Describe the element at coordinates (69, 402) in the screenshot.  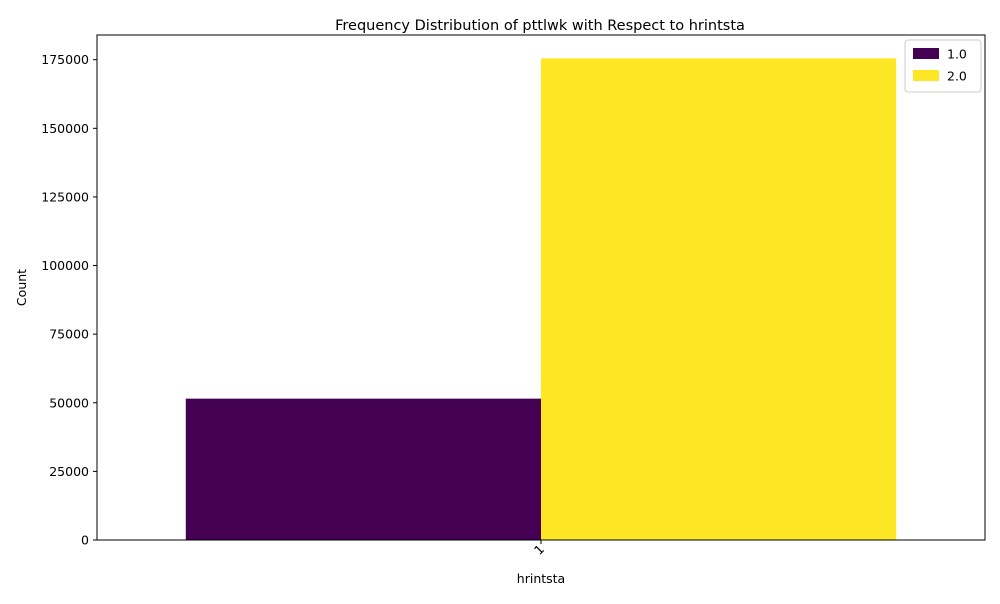
I see `y-tick-label: 50000` at that location.